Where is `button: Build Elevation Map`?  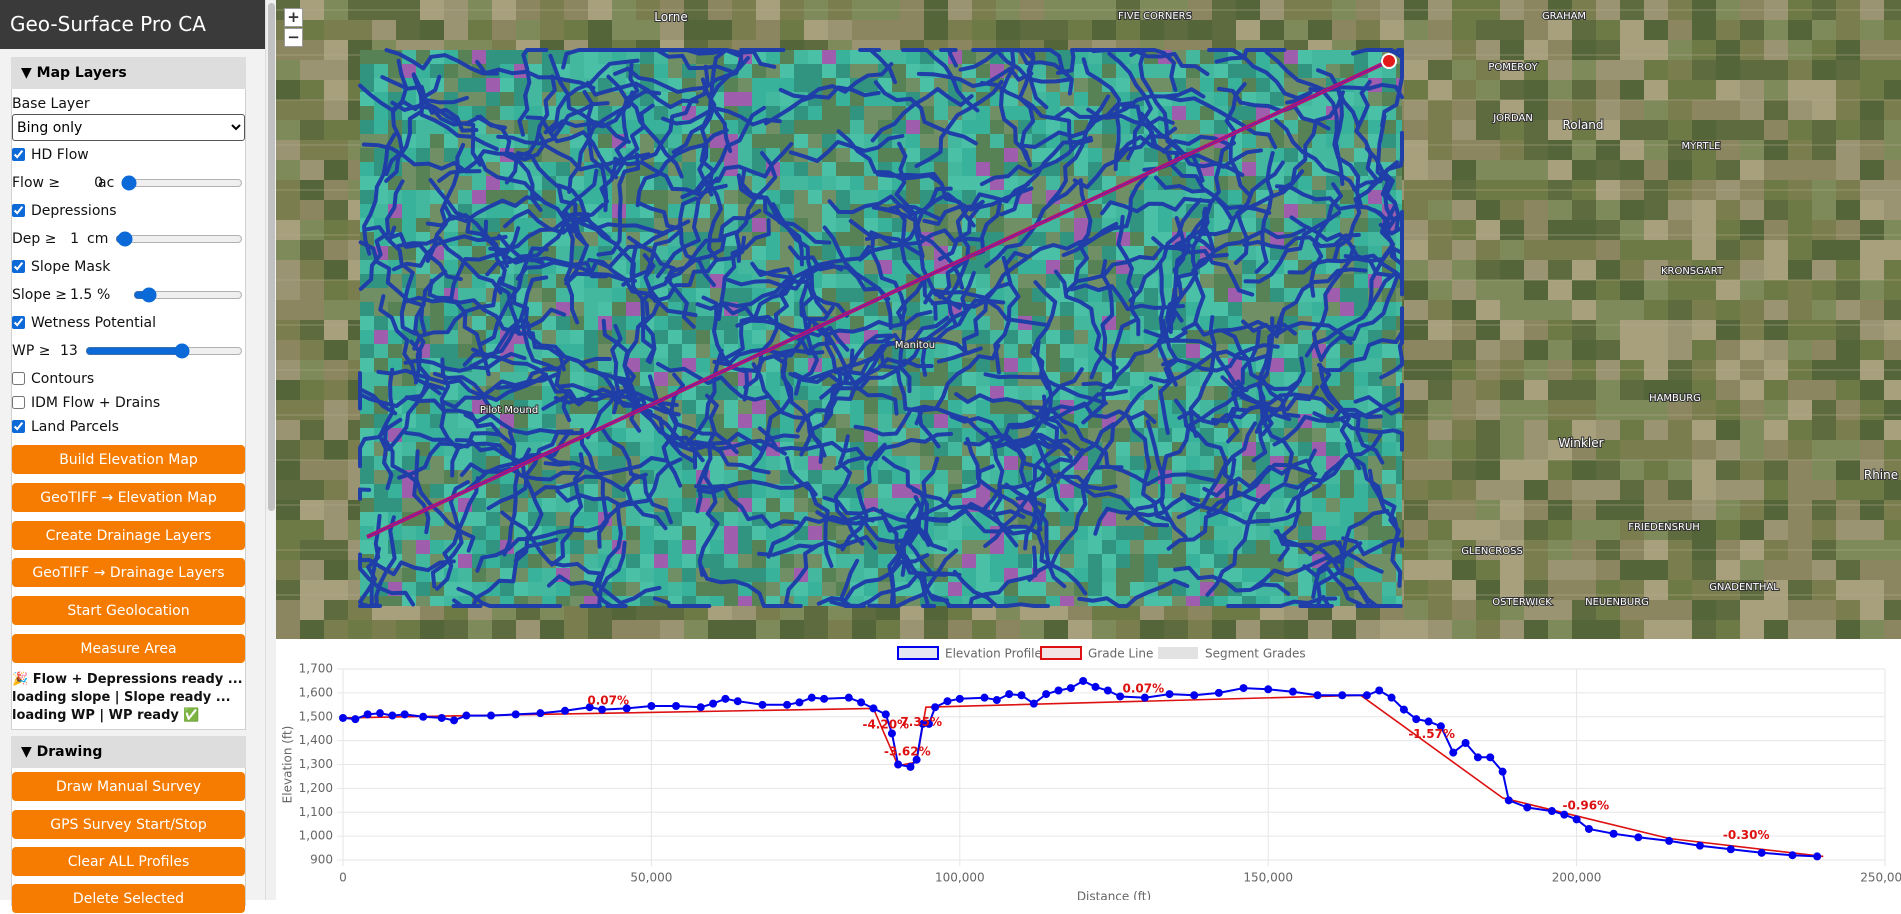
button: Build Elevation Map is located at coordinates (128, 459).